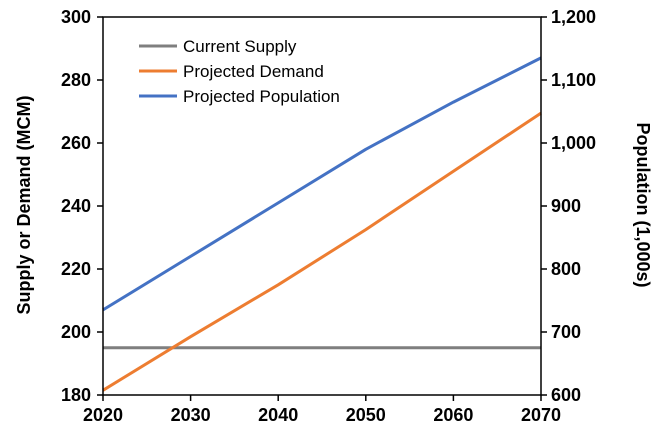 The height and width of the screenshot is (432, 652). Describe the element at coordinates (261, 96) in the screenshot. I see `legend-label-projected-population: Projected Population` at that location.